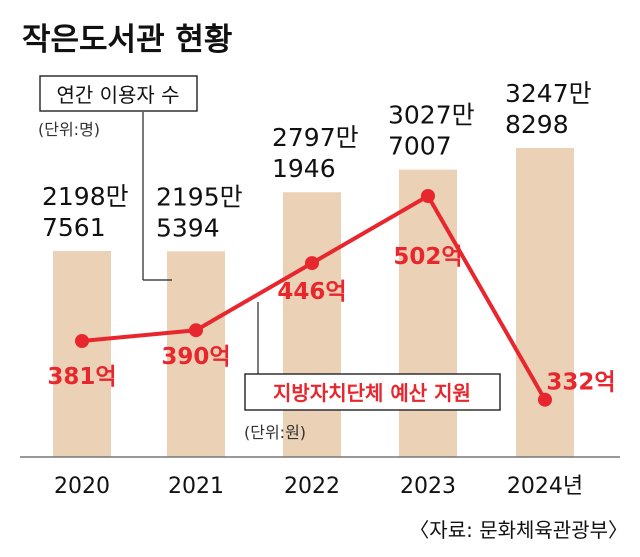 This screenshot has height=557, width=640. Describe the element at coordinates (304, 168) in the screenshot. I see `bar-value-label: 1946` at that location.